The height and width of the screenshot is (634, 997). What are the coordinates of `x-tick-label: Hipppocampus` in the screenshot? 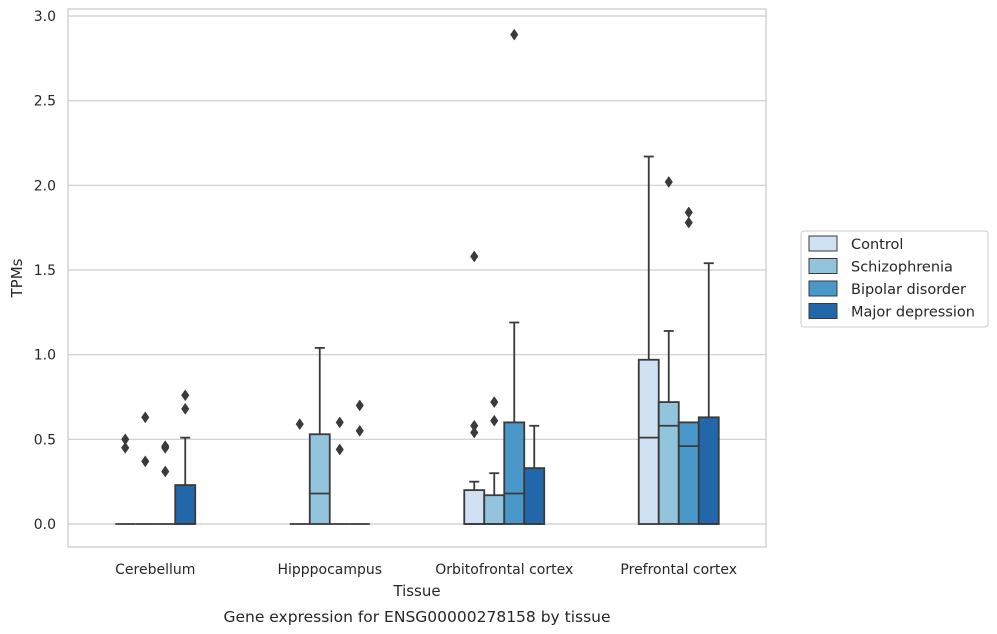 It's located at (329, 570).